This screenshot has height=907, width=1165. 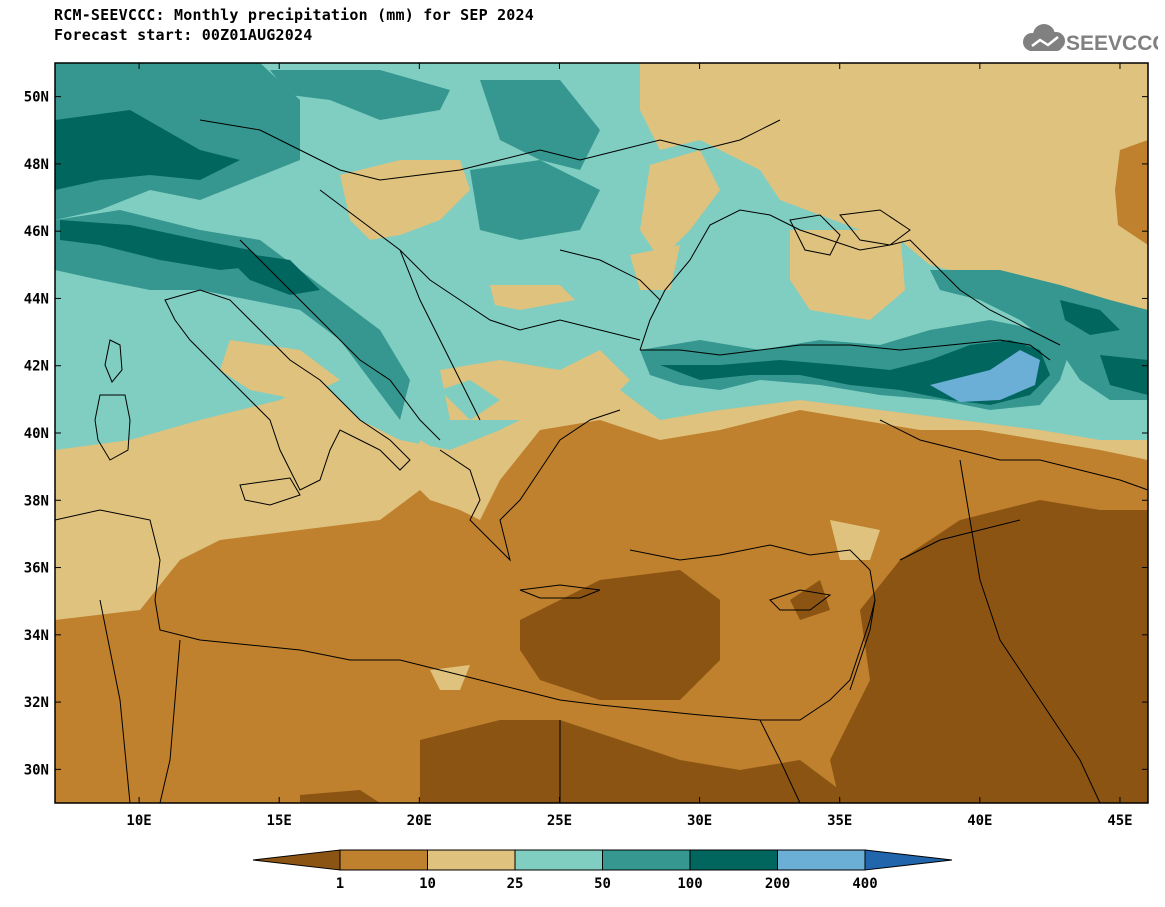 I want to click on colorbar-low-triangle, so click(x=296, y=860).